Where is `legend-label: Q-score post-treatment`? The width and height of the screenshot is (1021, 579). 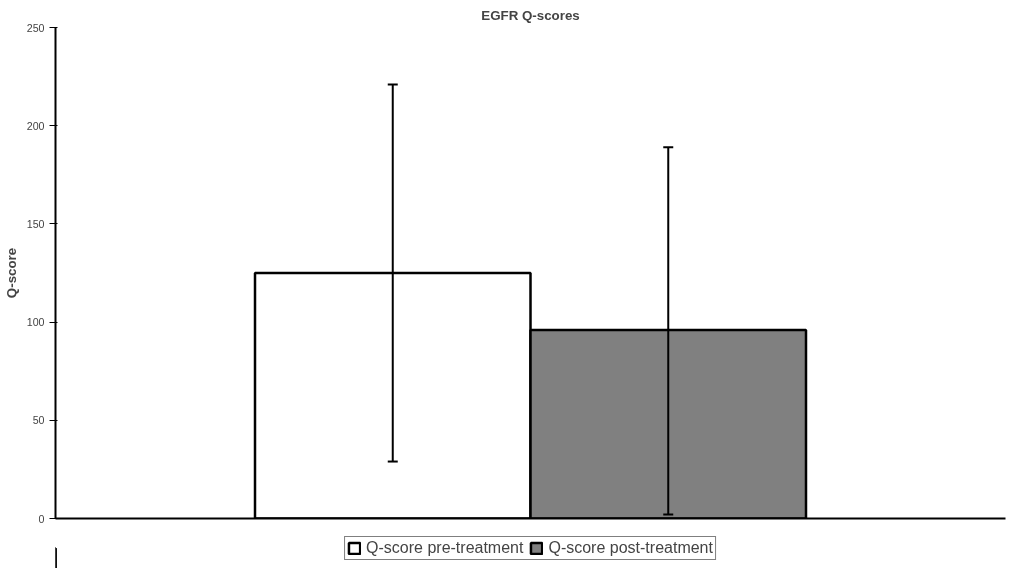
legend-label: Q-score post-treatment is located at coordinates (630, 548).